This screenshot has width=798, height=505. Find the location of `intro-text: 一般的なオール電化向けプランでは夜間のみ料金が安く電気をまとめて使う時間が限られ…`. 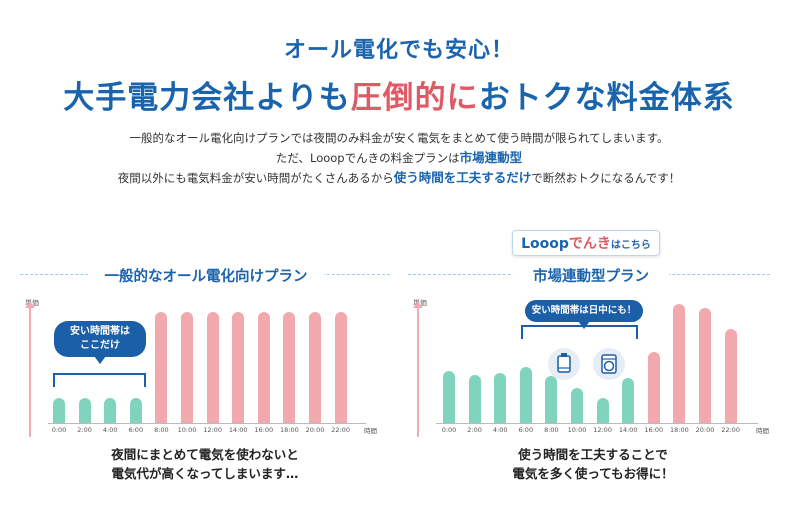

intro-text: 一般的なオール電化向けプランでは夜間のみ料金が安く電気をまとめて使う時間が限られ… is located at coordinates (399, 158).